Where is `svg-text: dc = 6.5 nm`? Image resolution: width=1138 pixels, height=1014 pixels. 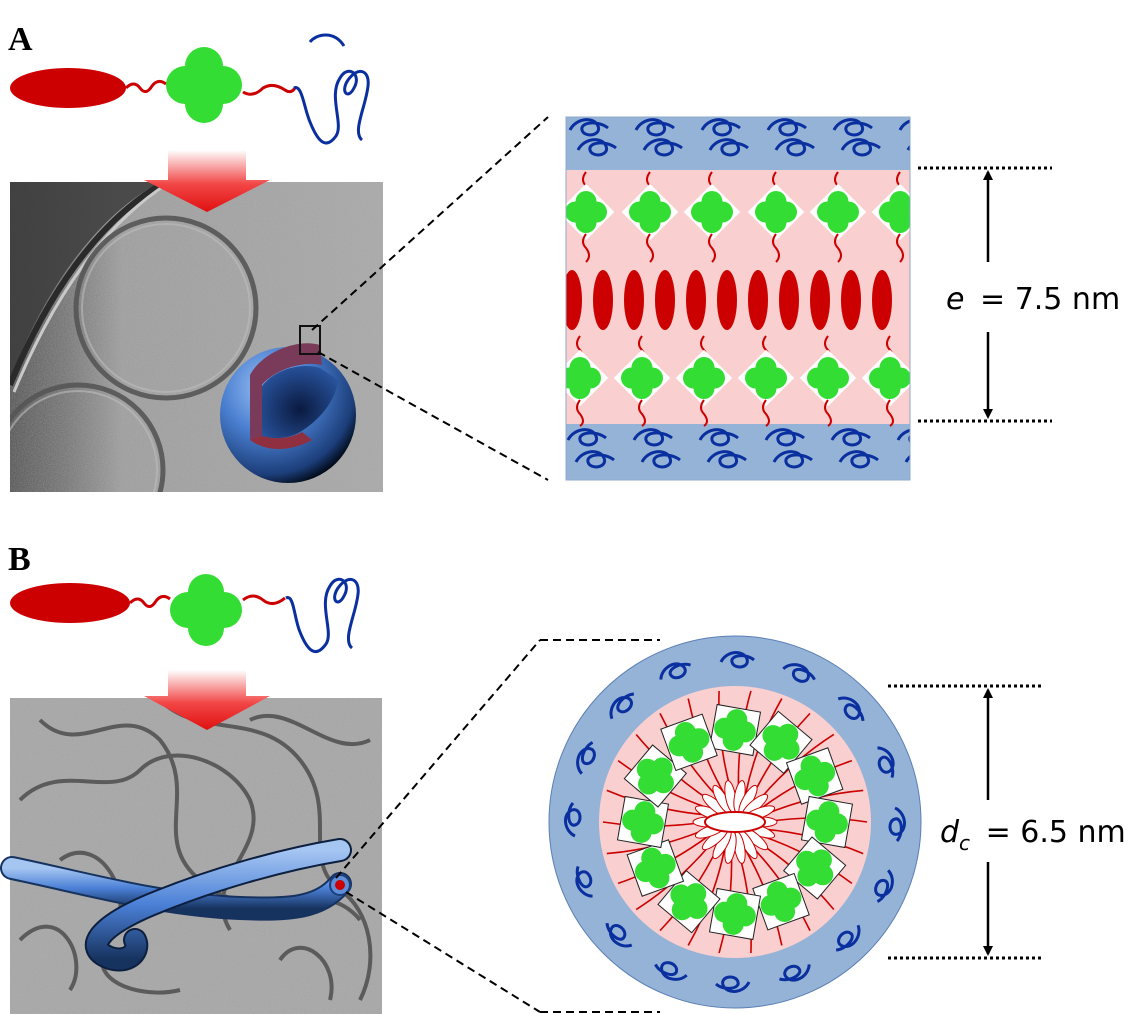 svg-text: dc = 6.5 nm is located at coordinates (1033, 836).